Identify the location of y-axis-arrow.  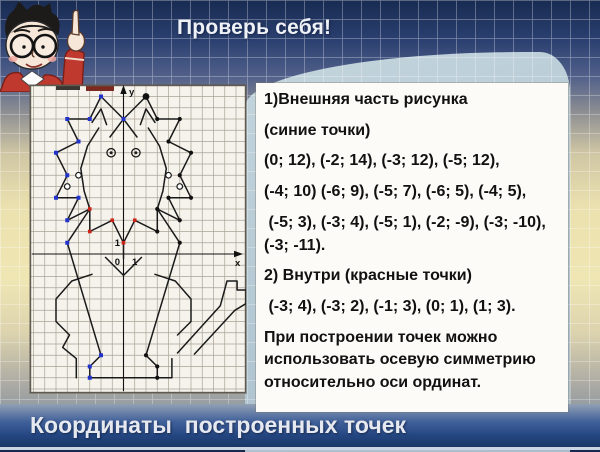
(123, 89).